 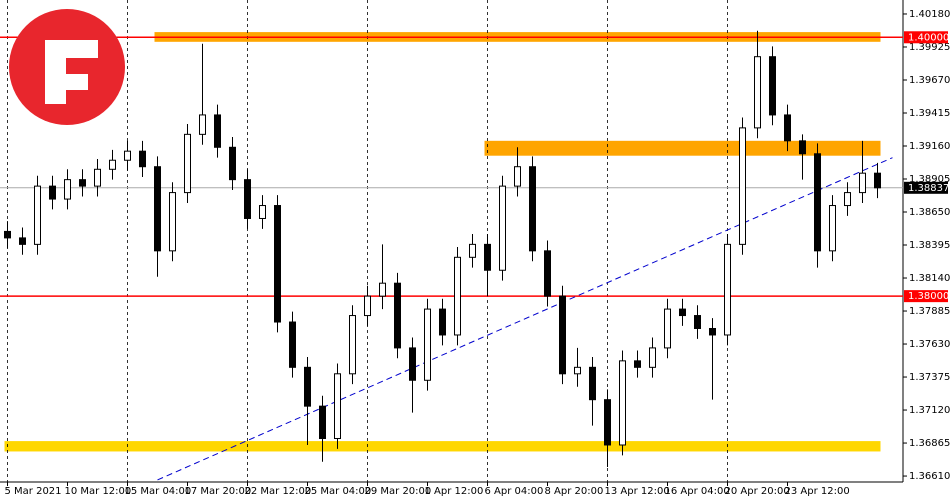 What do you see at coordinates (158, 491) in the screenshot?
I see `x-tick-label: 15 Mar 04:00` at bounding box center [158, 491].